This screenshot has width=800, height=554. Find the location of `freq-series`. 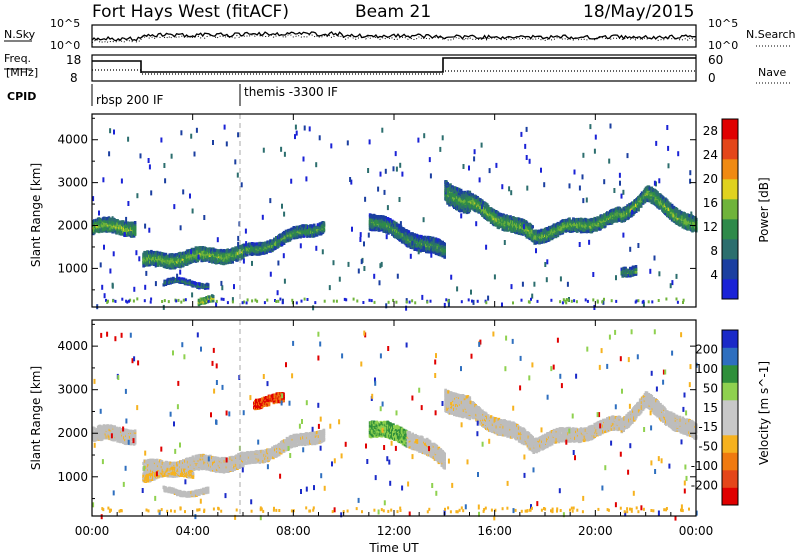

freq-series is located at coordinates (394, 65).